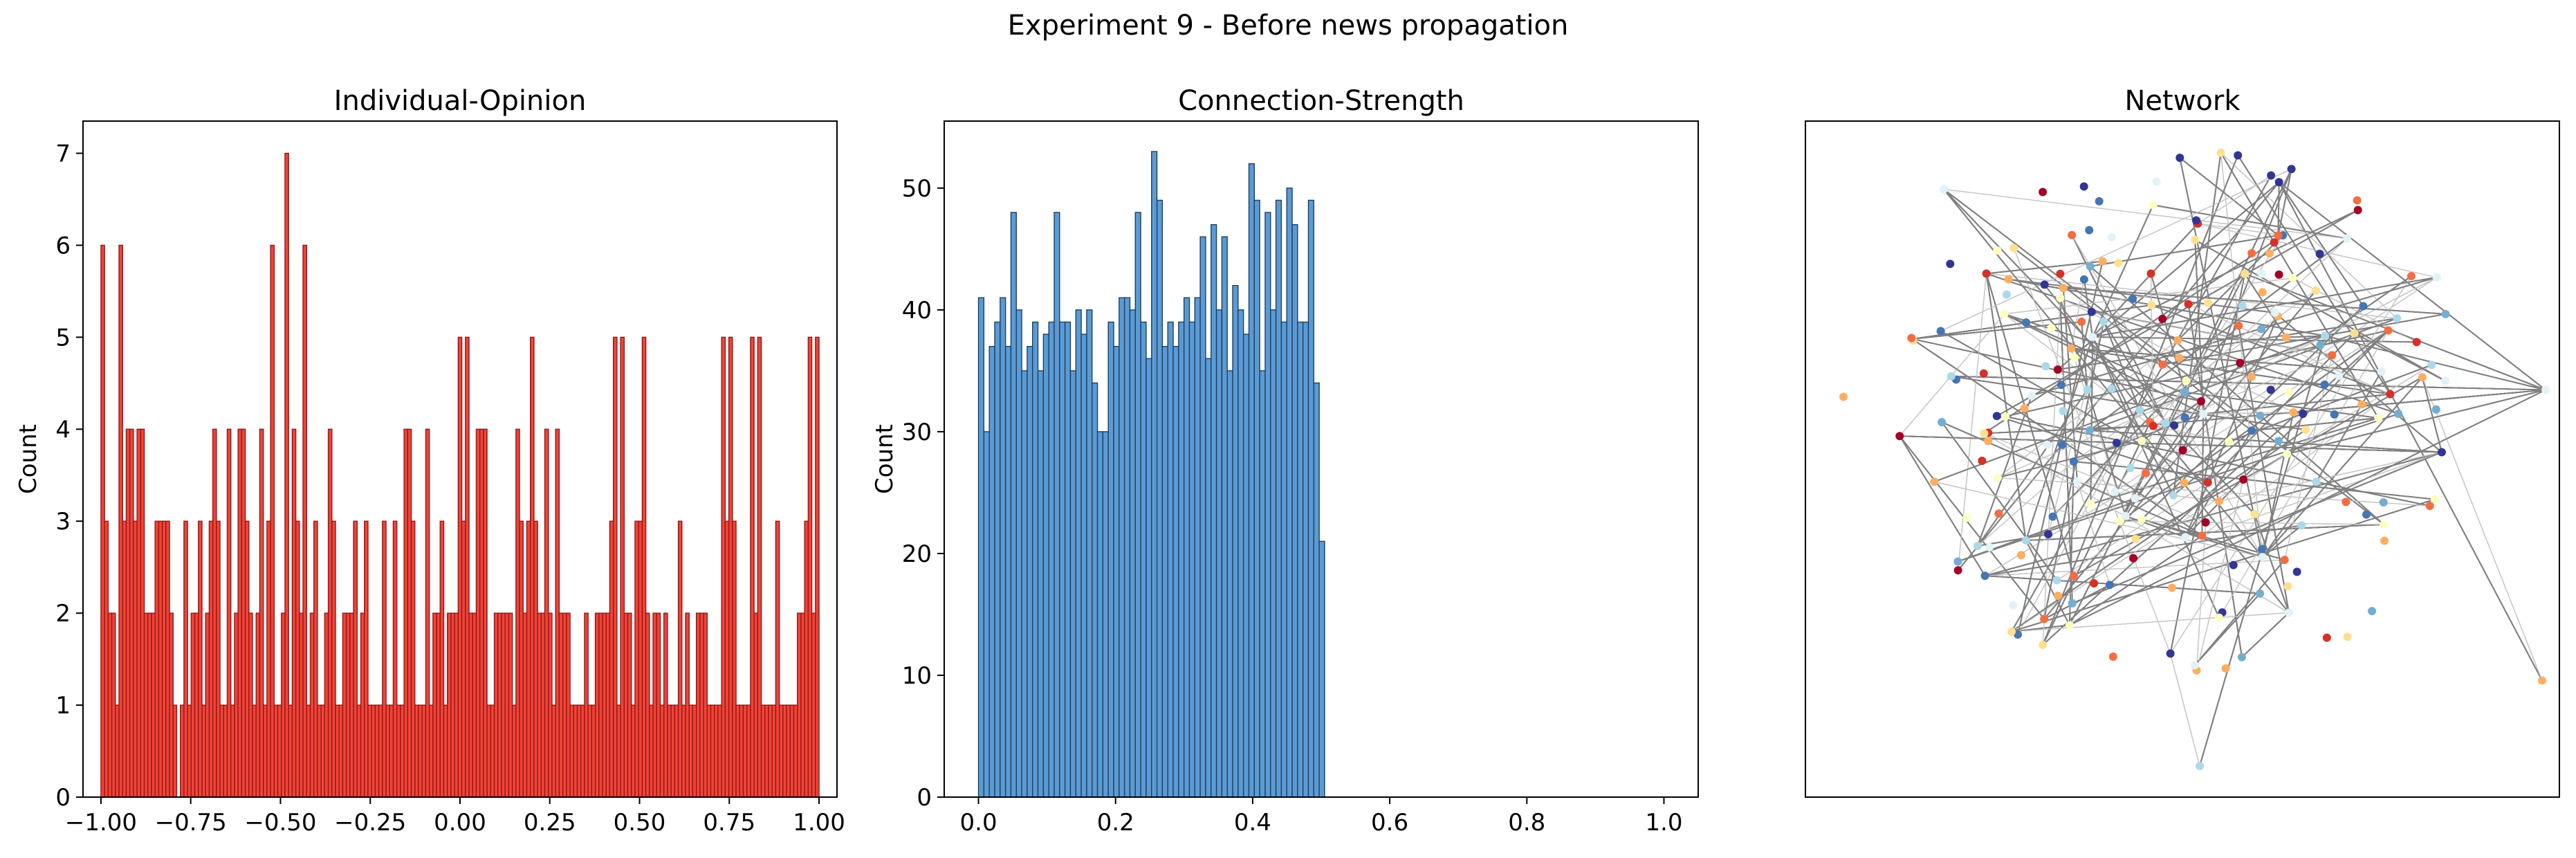 This screenshot has height=858, width=2576. I want to click on y-tick-label: 5, so click(63, 338).